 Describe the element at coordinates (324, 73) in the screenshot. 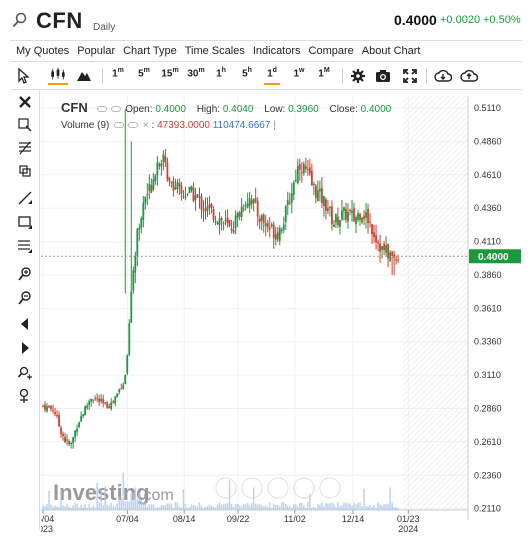

I see `timeframe-1M: 1M` at that location.